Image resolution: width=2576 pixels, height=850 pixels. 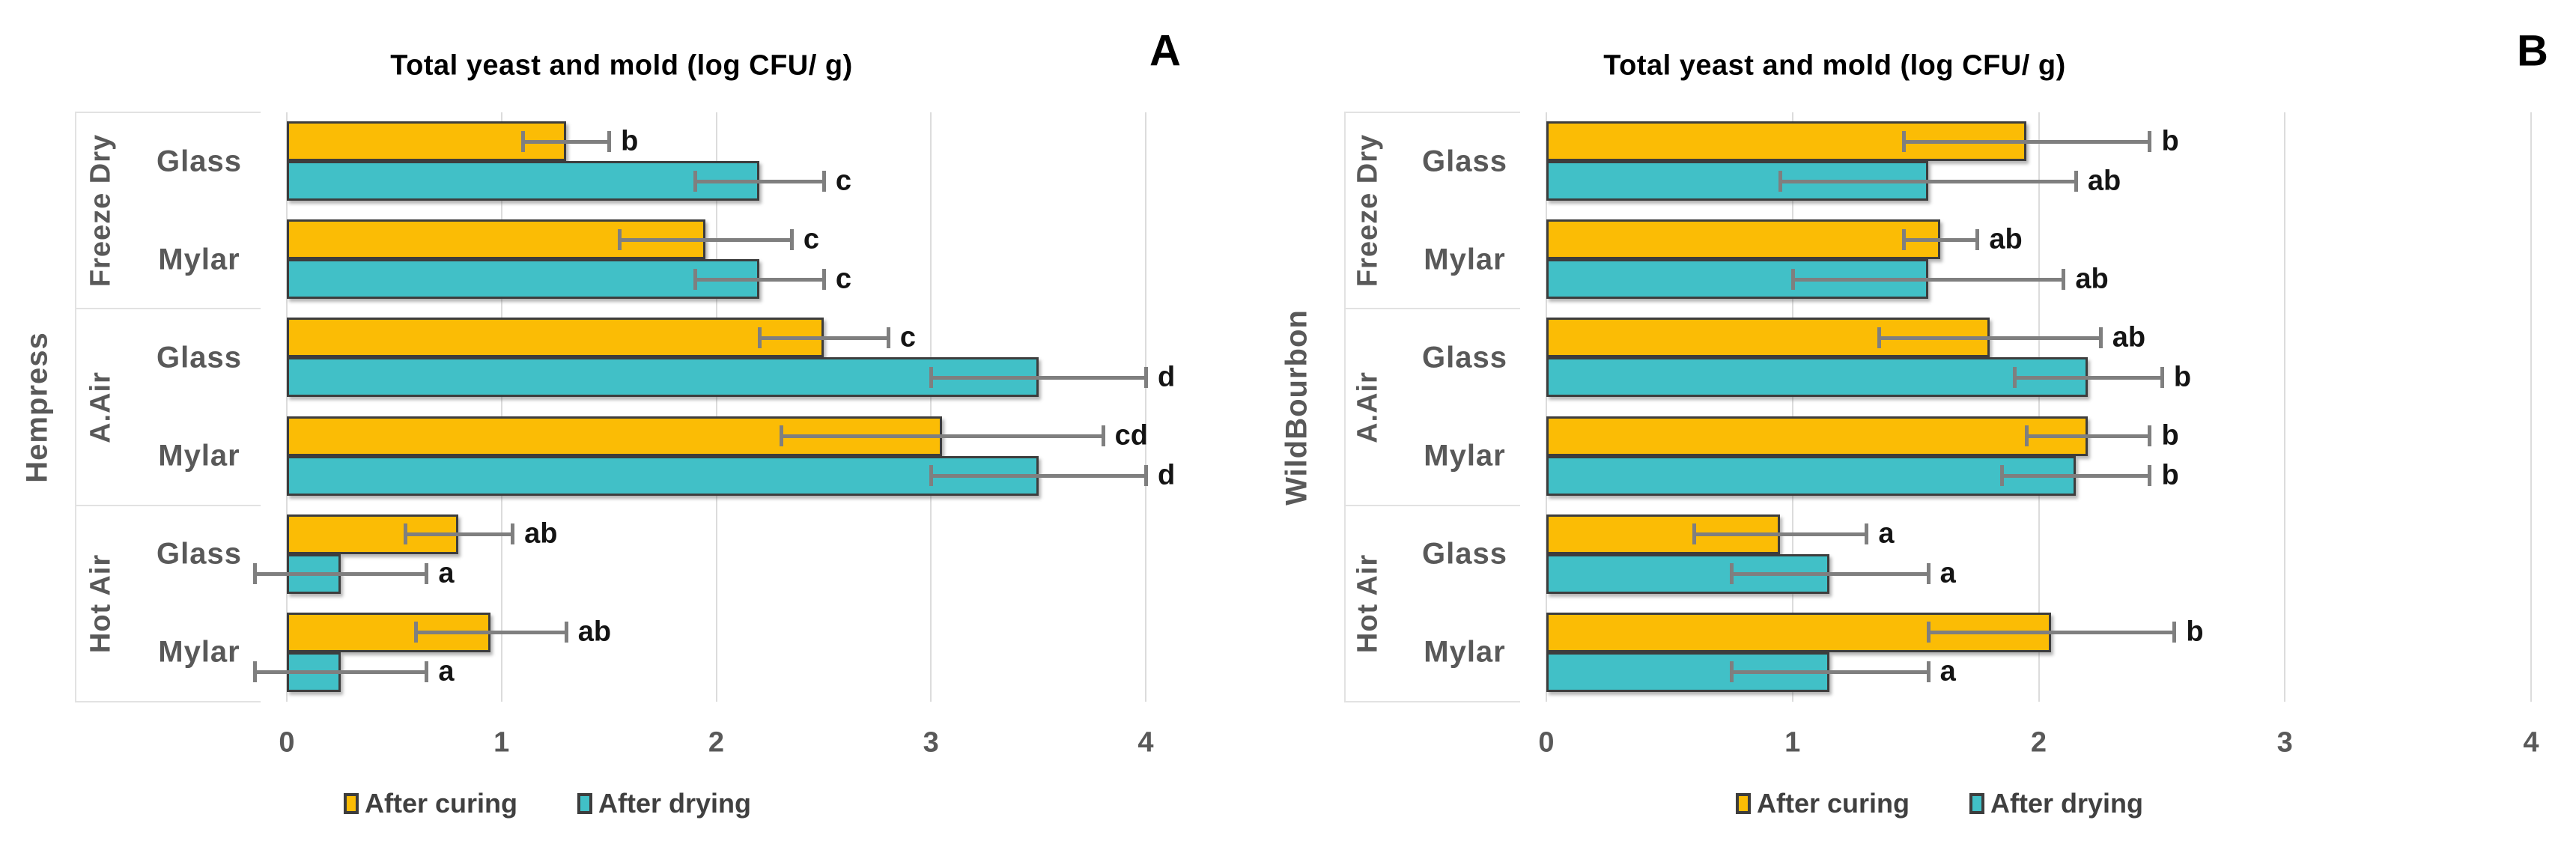 I want to click on x-tick-label: 0, so click(x=287, y=742).